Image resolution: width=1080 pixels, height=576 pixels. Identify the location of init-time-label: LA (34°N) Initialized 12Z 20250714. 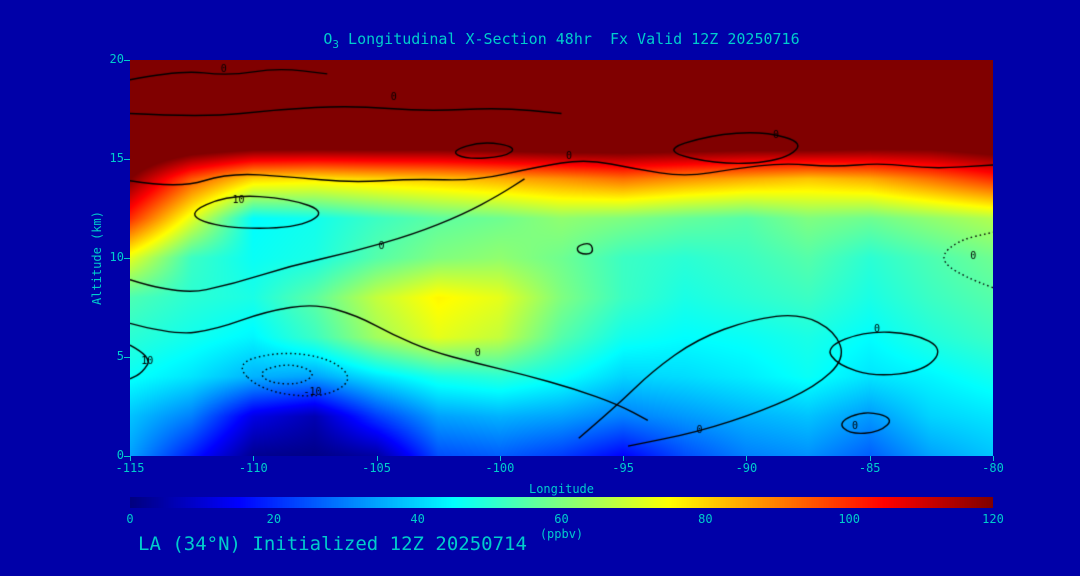
(332, 544).